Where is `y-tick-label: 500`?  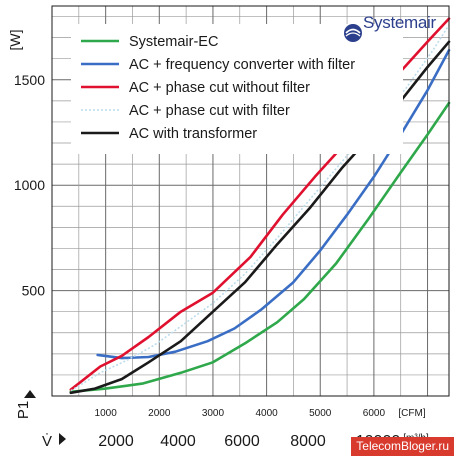
y-tick-label: 500 is located at coordinates (34, 291).